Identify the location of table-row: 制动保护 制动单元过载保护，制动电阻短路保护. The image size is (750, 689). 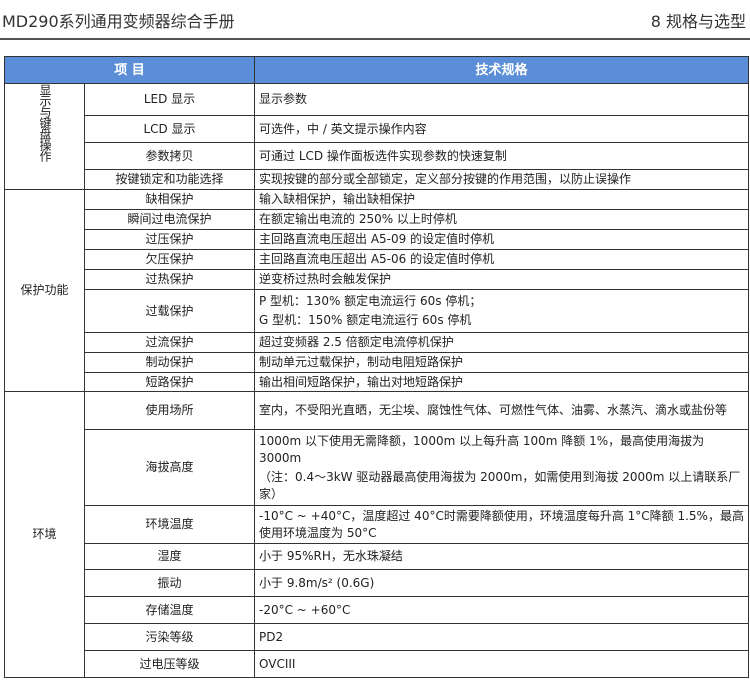
(377, 362).